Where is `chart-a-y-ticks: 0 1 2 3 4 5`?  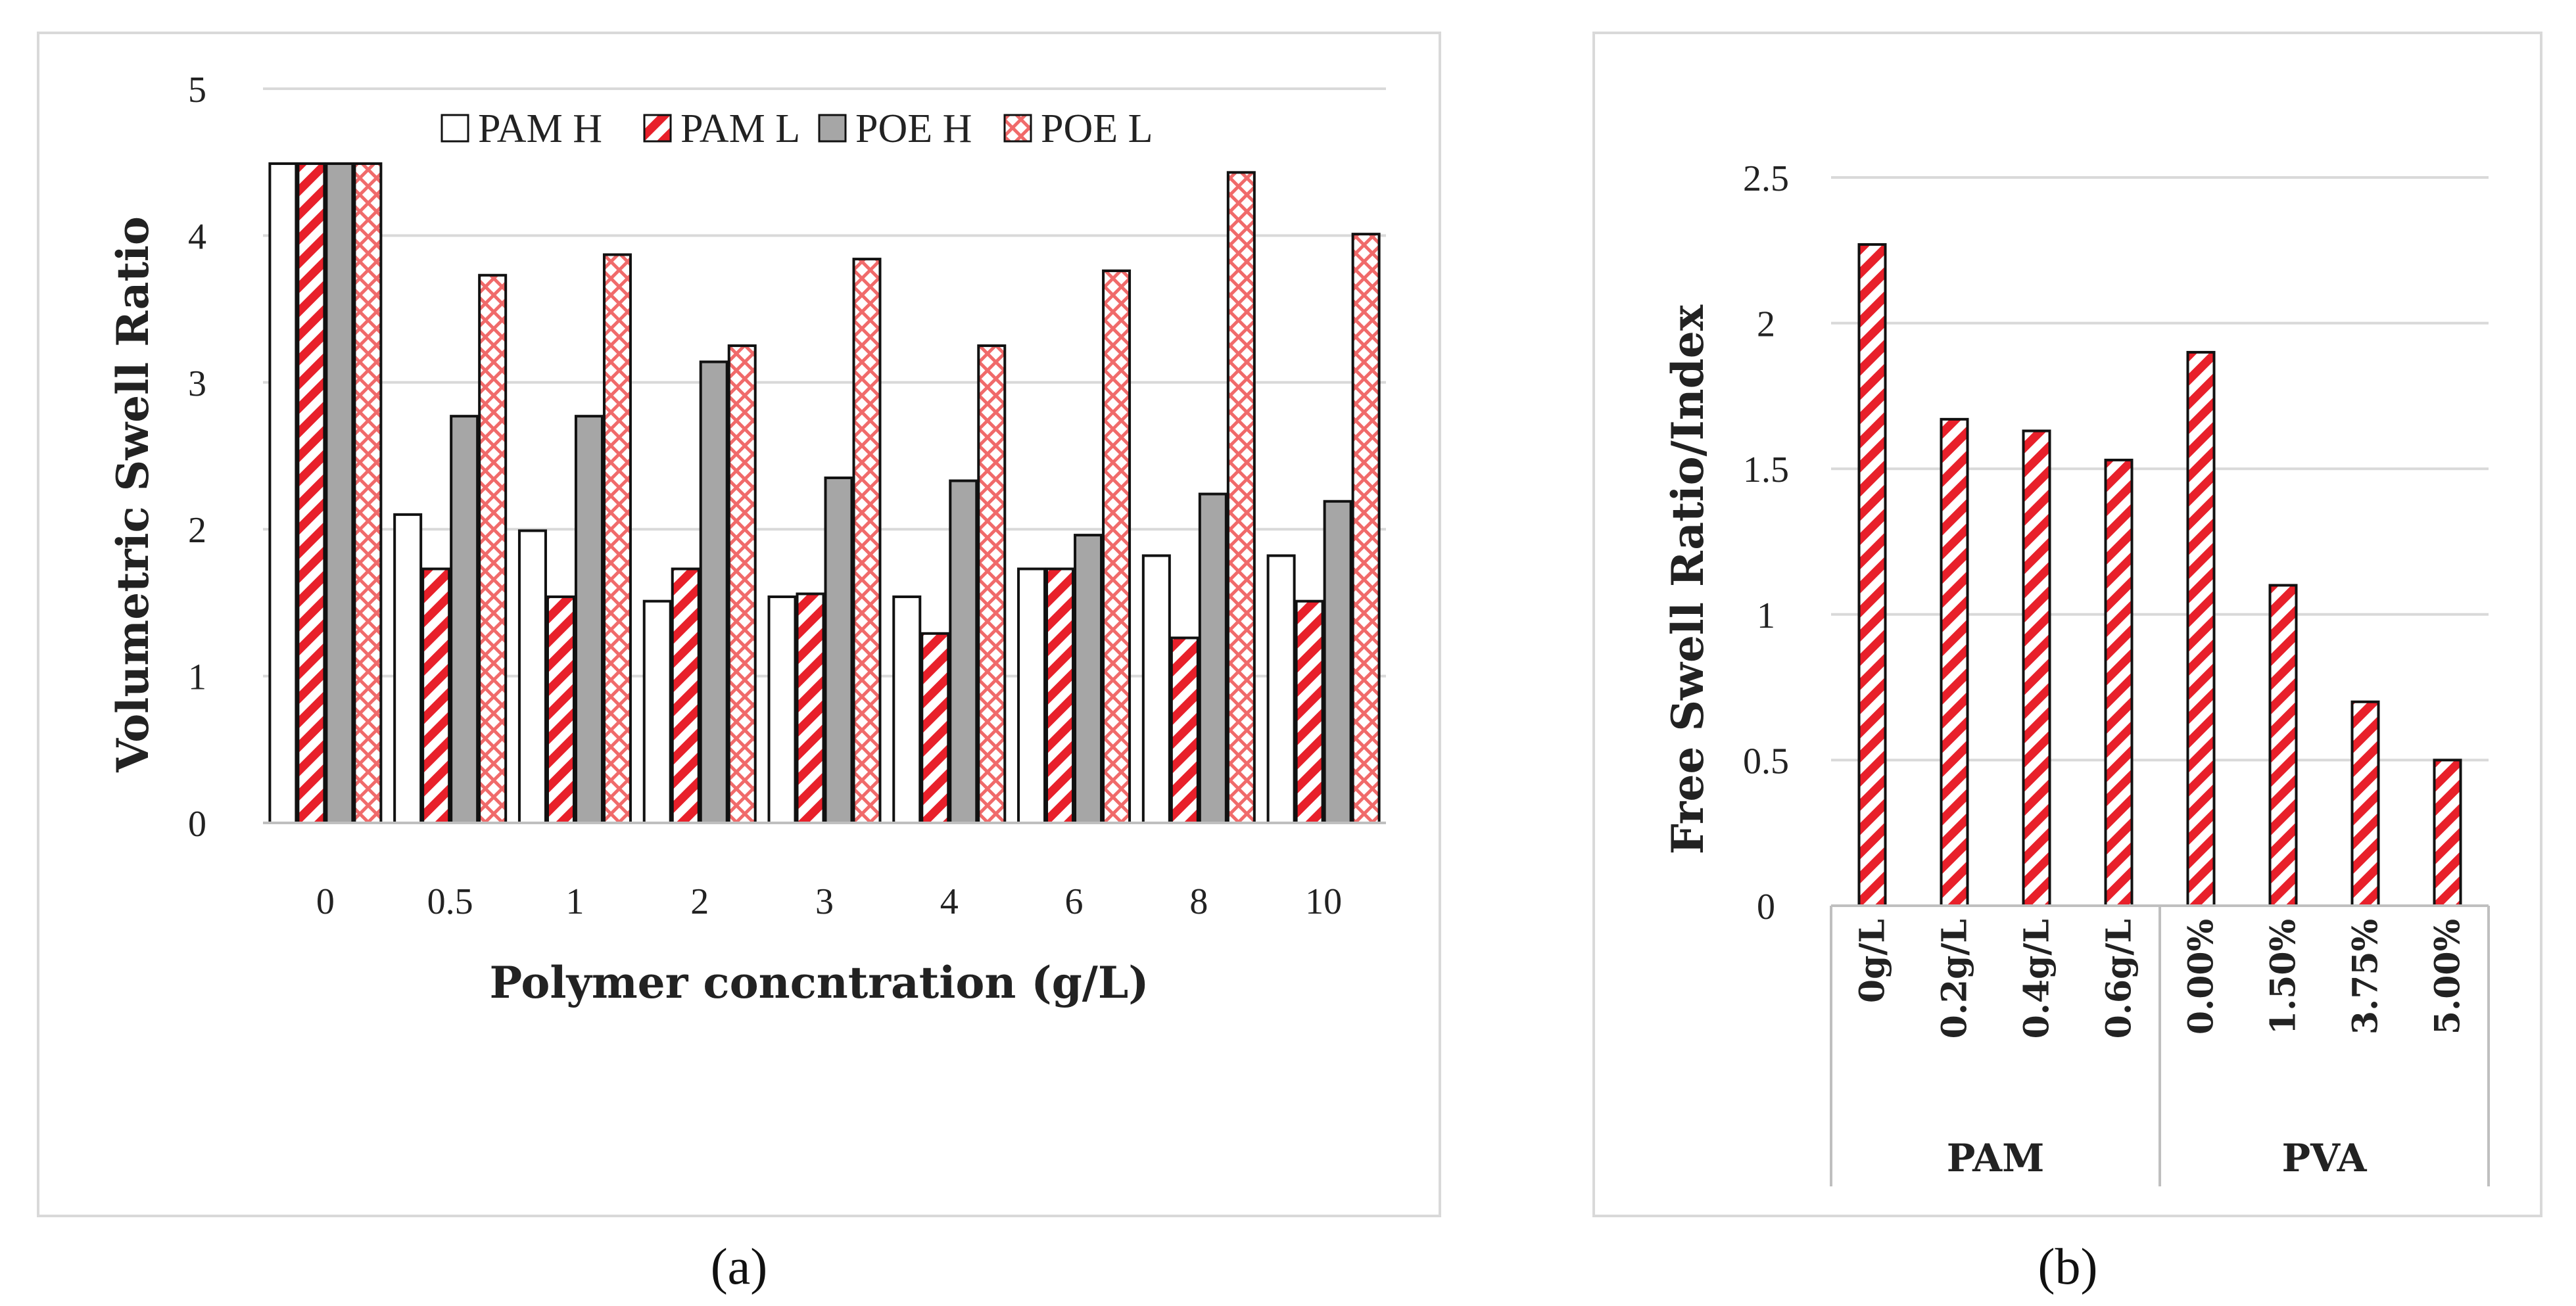
chart-a-y-ticks: 0 1 2 3 4 5 is located at coordinates (197, 457).